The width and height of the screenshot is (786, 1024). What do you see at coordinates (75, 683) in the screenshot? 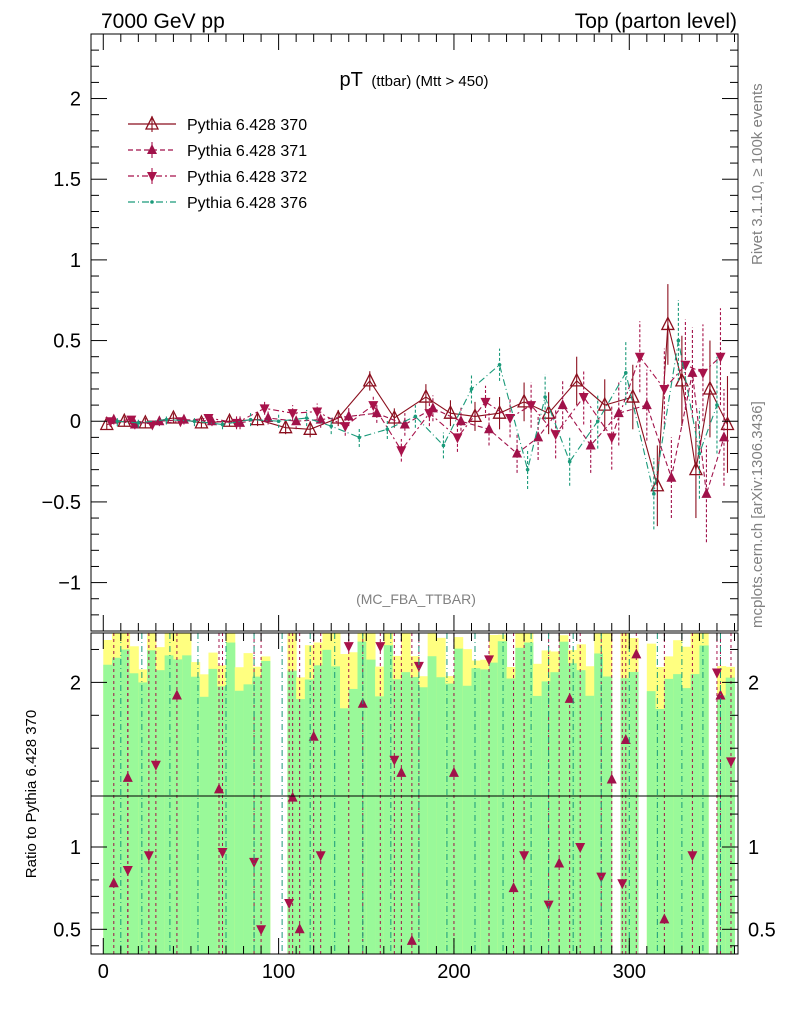
I see `ratio-y-tick-label: 2` at bounding box center [75, 683].